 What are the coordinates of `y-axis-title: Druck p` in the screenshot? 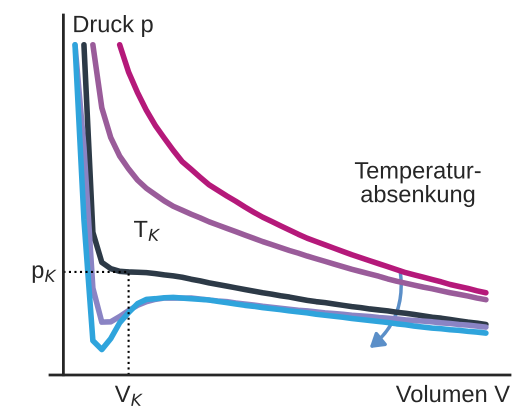 It's located at (113, 26).